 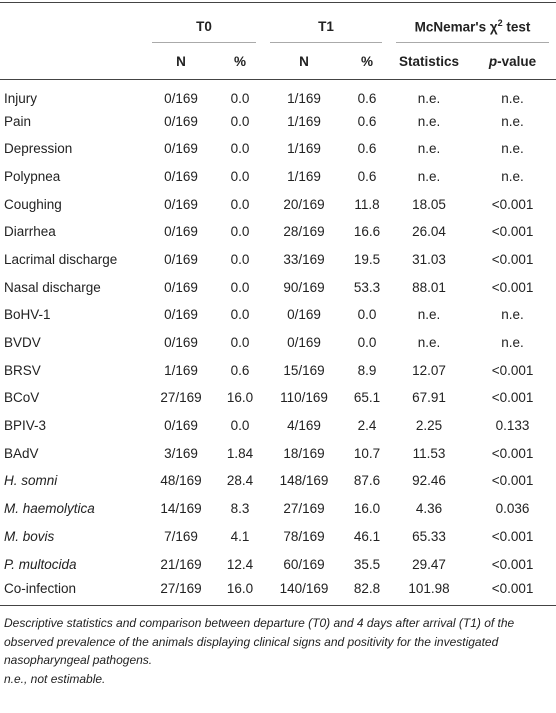 I want to click on table-row: M. bovis 7/169 4.1 78/169 46.1 65.33 <0.001, so click(x=278, y=537).